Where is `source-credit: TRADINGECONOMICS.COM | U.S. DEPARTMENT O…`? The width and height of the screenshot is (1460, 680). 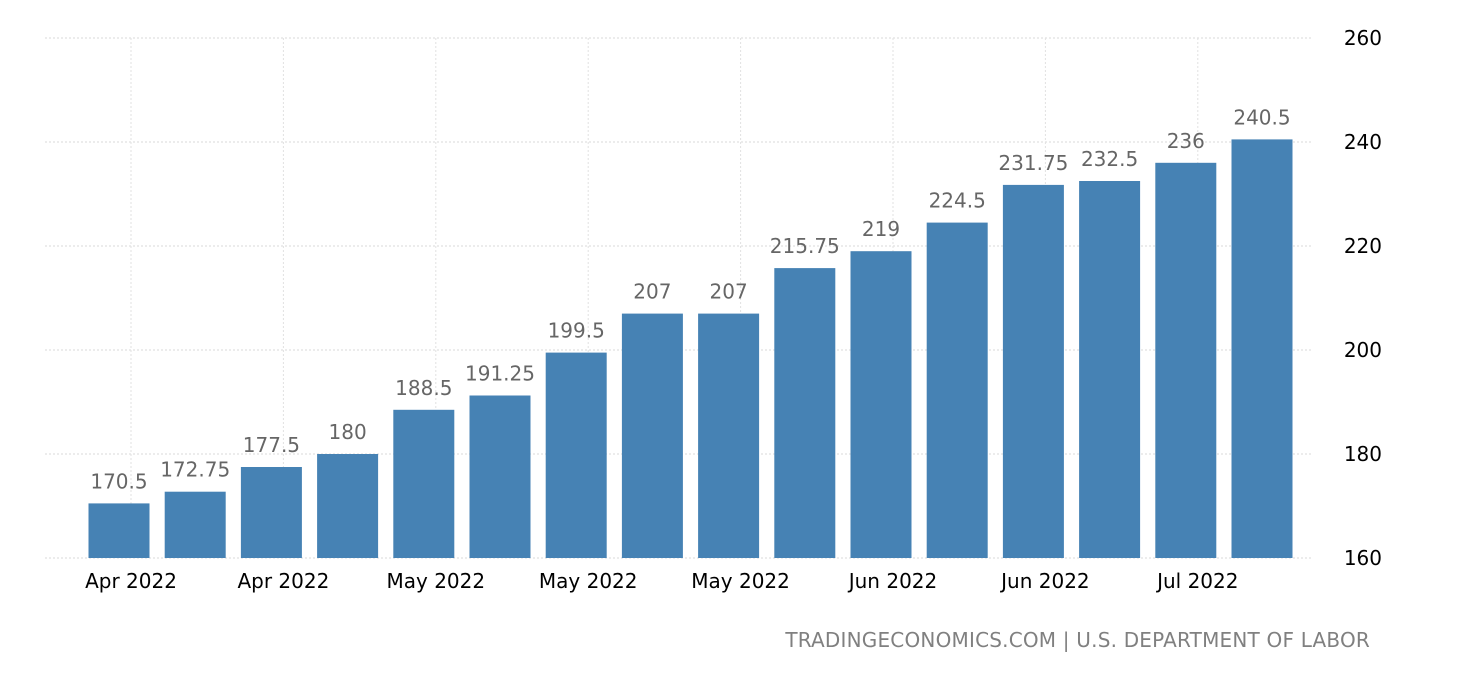
source-credit: TRADINGECONOMICS.COM | U.S. DEPARTMENT O… is located at coordinates (1077, 640).